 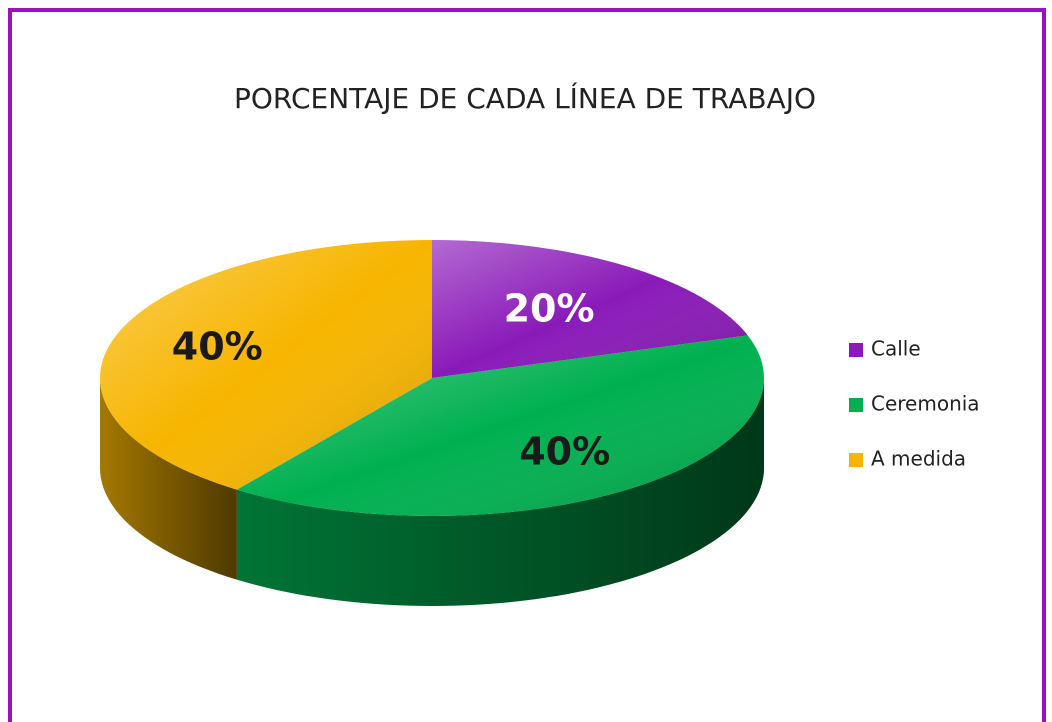 What do you see at coordinates (391, 380) in the screenshot?
I see `labels: 20% 40% 40%` at bounding box center [391, 380].